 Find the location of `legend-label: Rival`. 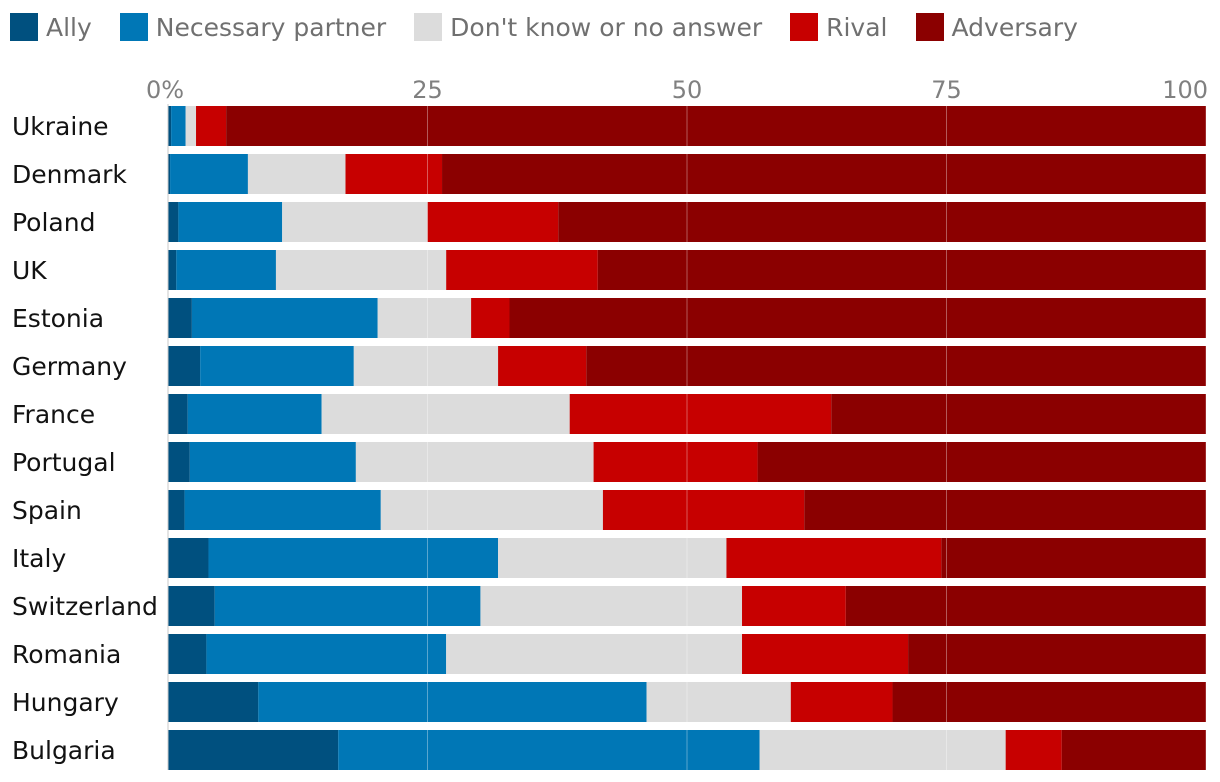

legend-label: Rival is located at coordinates (857, 27).